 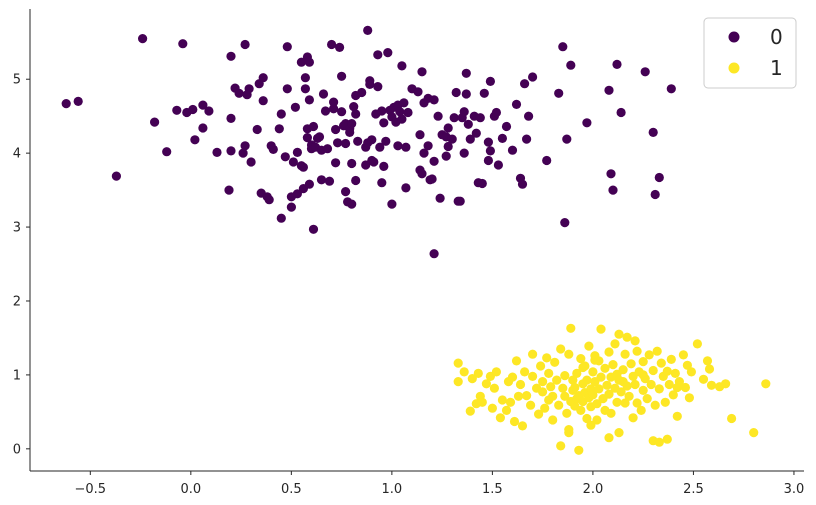 I want to click on x-tick-label: −0.5, so click(x=91, y=489).